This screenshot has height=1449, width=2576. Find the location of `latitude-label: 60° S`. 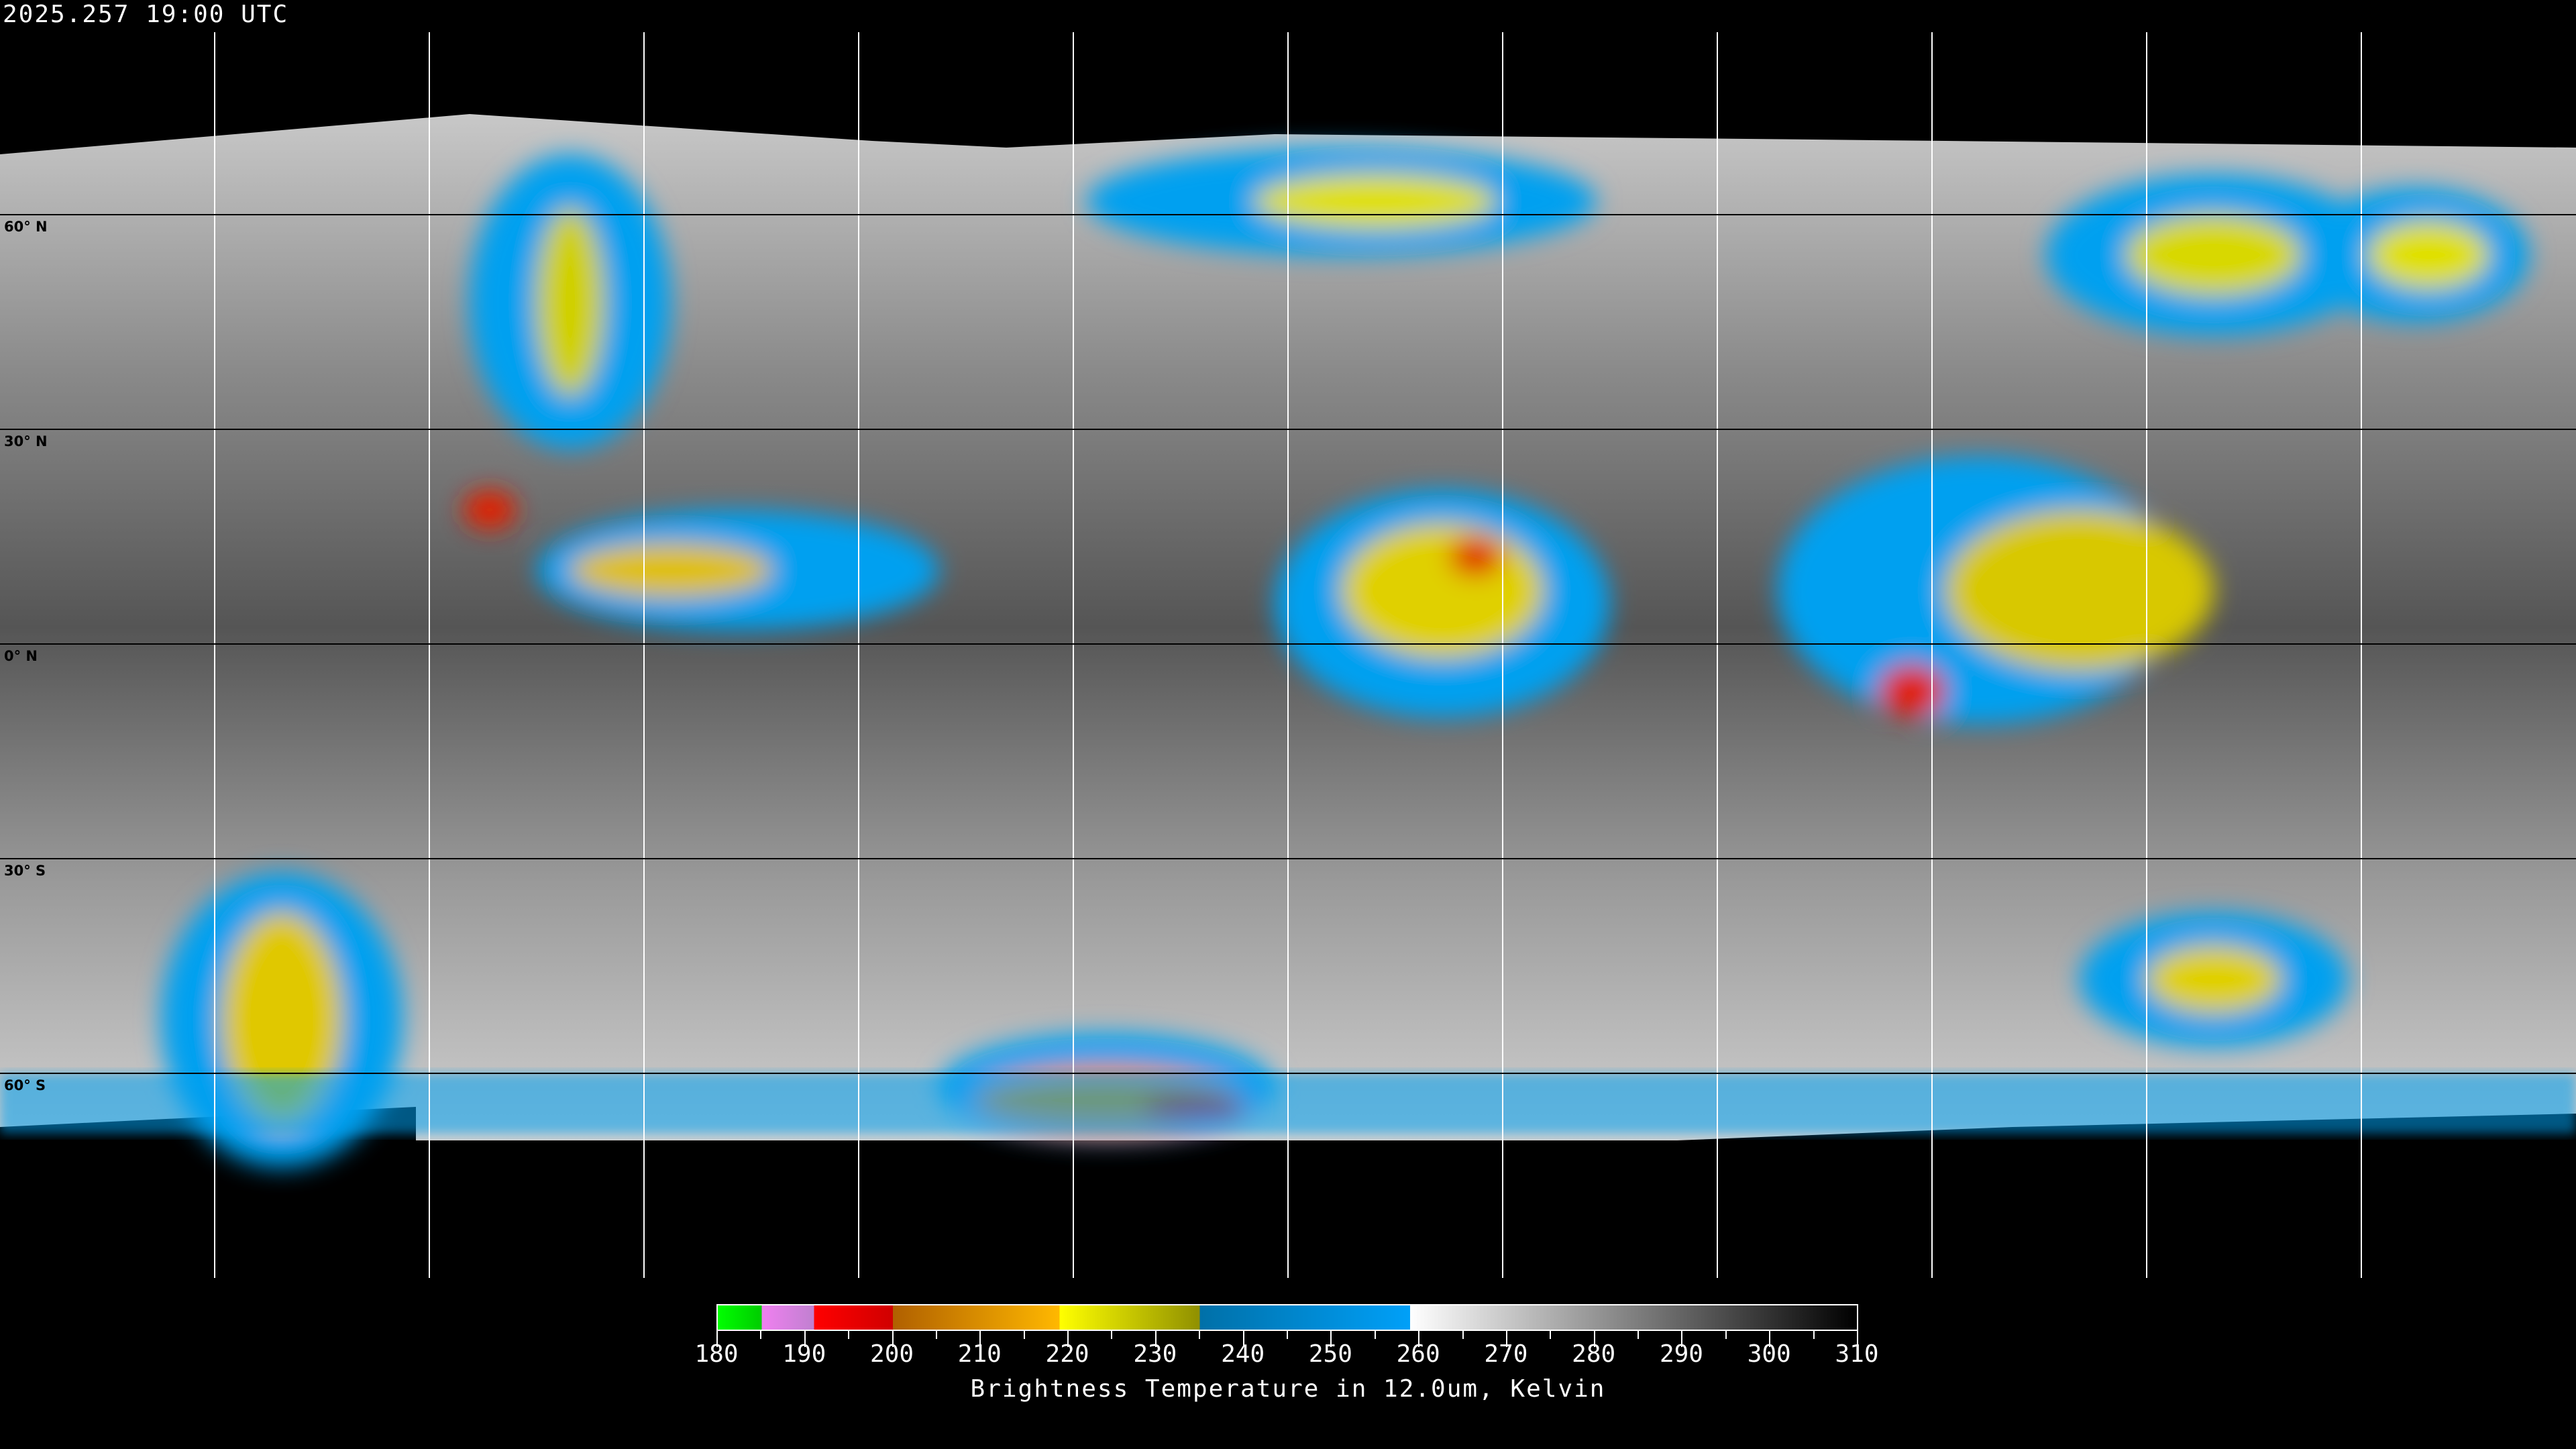

latitude-label: 60° S is located at coordinates (25, 1085).